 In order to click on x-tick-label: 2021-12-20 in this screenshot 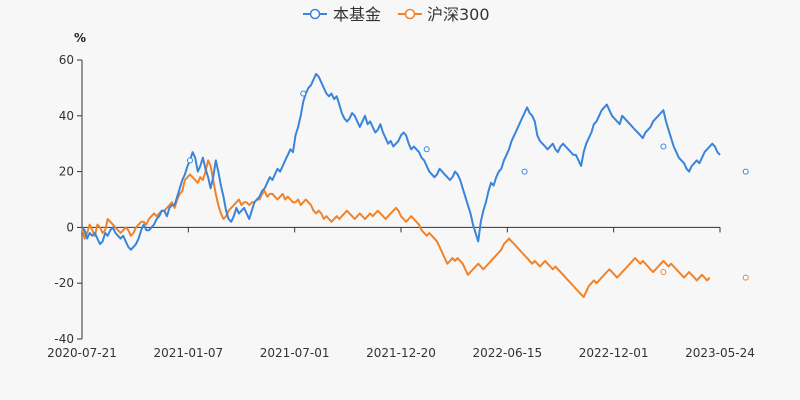, I will do `click(401, 353)`.